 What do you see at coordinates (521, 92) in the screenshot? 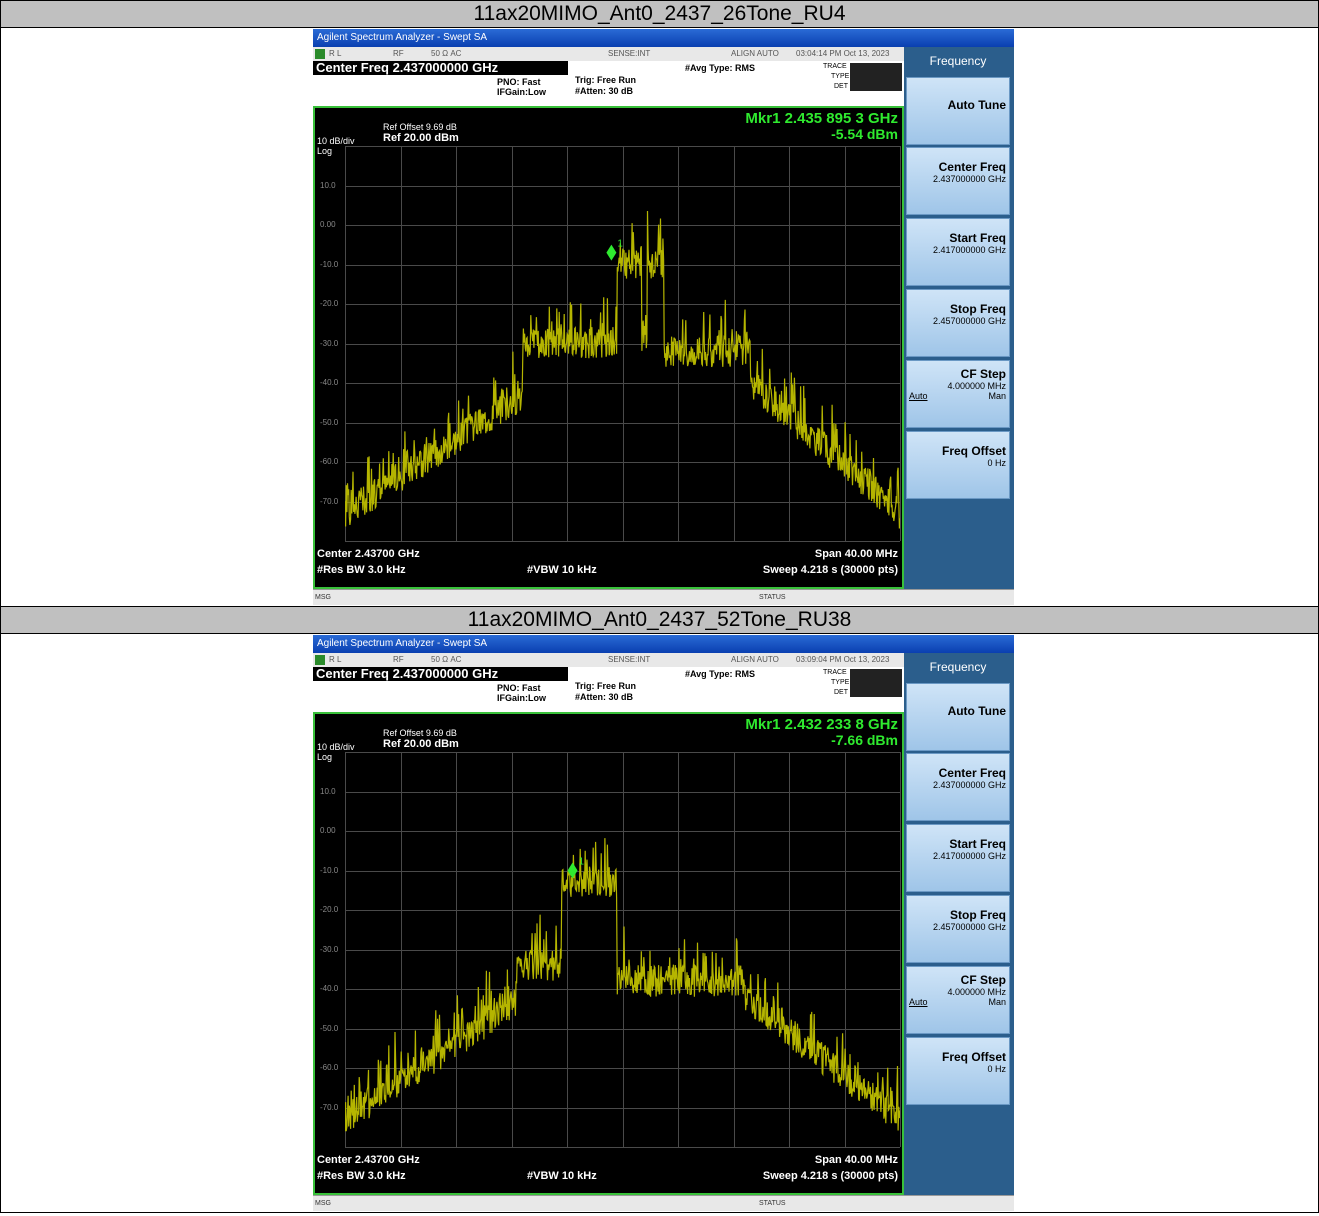
I see `ifgain-label: IFGain:Low` at bounding box center [521, 92].